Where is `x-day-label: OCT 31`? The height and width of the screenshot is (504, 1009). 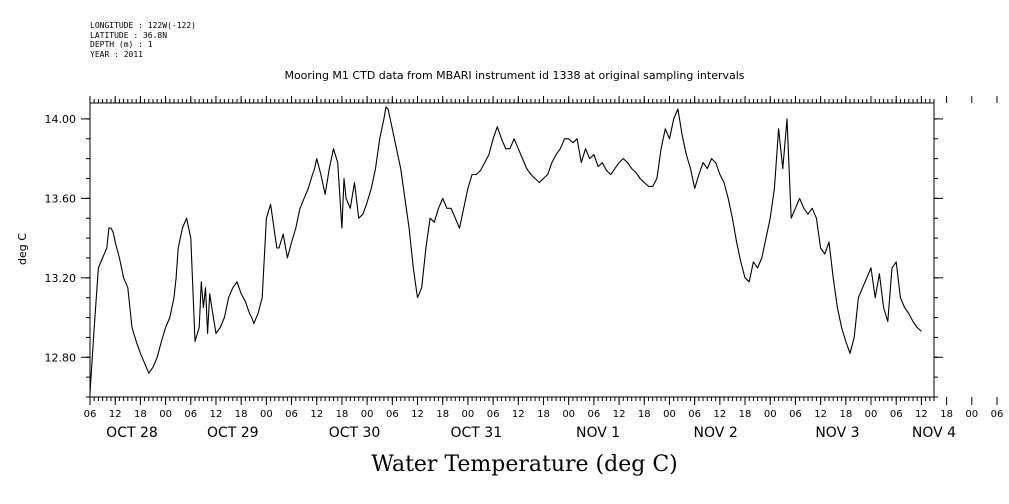
x-day-label: OCT 31 is located at coordinates (476, 433).